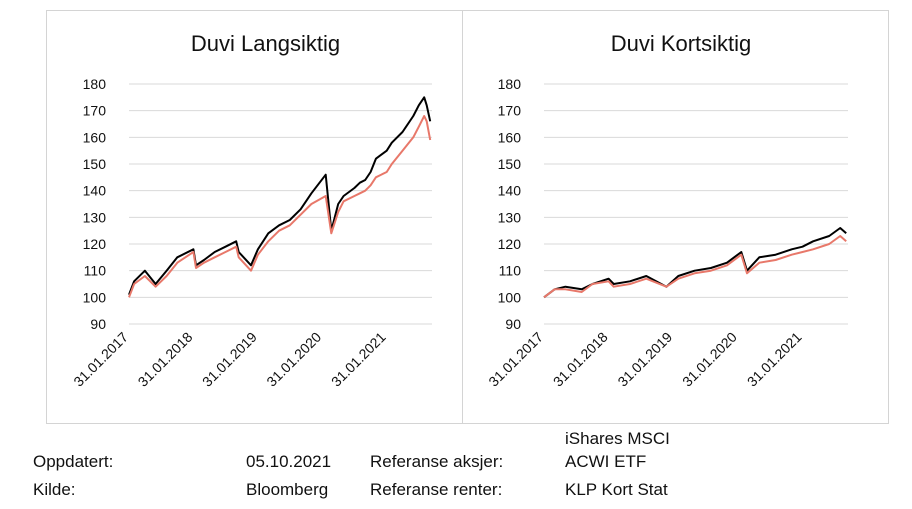  Describe the element at coordinates (681, 43) in the screenshot. I see `chart-title-kortsiktig: Duvi Kortsiktig` at that location.